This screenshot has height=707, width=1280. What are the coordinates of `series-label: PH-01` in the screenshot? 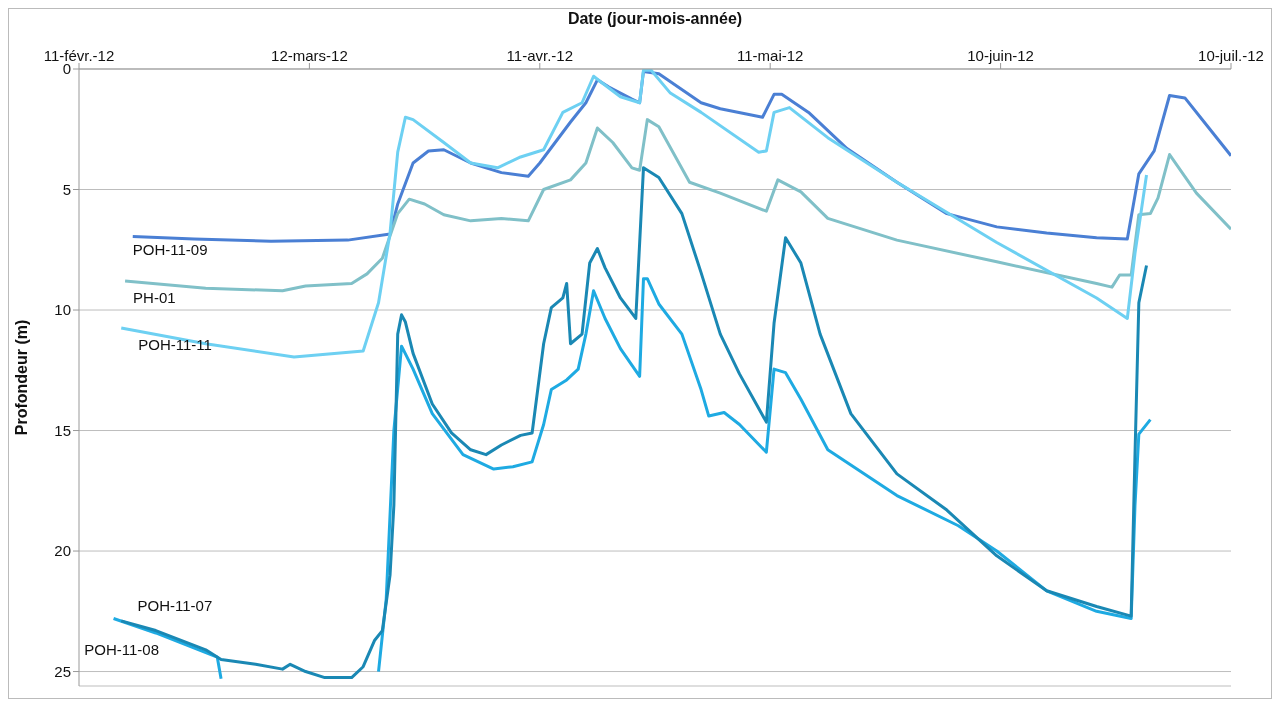 It's located at (154, 298).